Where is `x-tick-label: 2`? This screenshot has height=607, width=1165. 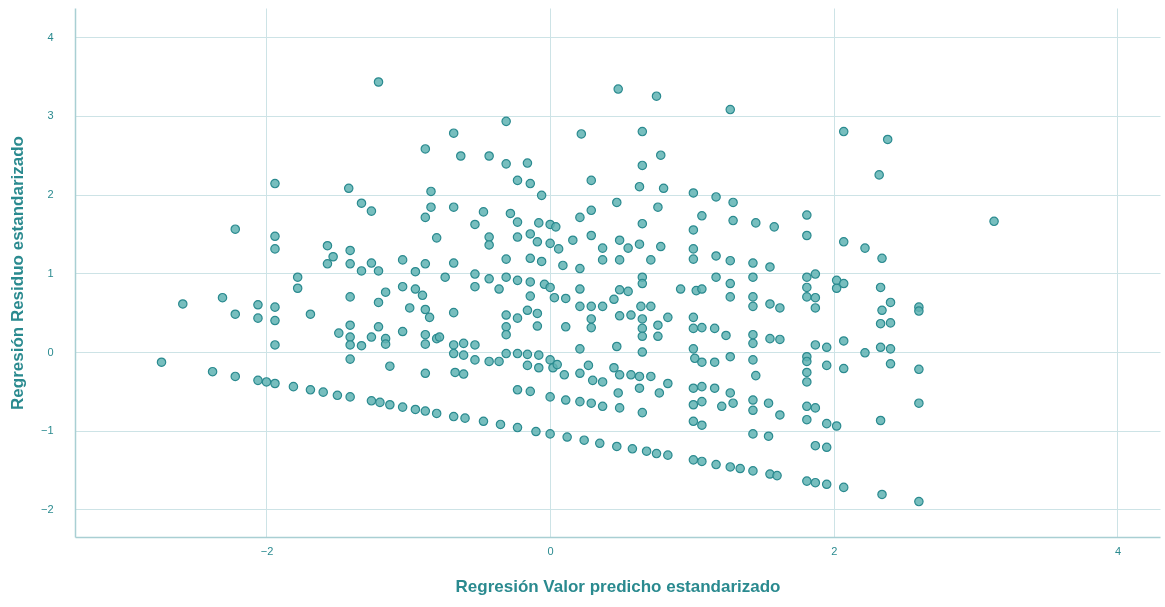 x-tick-label: 2 is located at coordinates (834, 550).